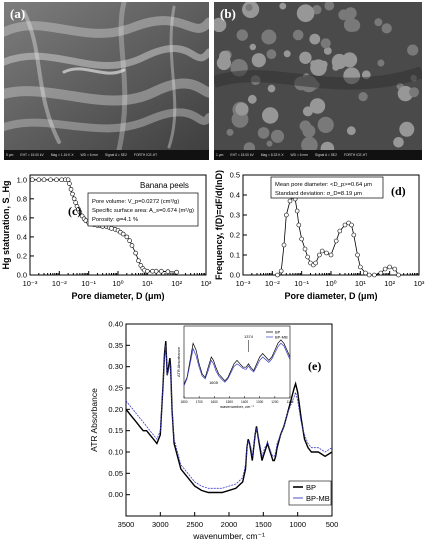 The height and width of the screenshot is (550, 426). I want to click on x-tick-label: 2500, so click(194, 524).